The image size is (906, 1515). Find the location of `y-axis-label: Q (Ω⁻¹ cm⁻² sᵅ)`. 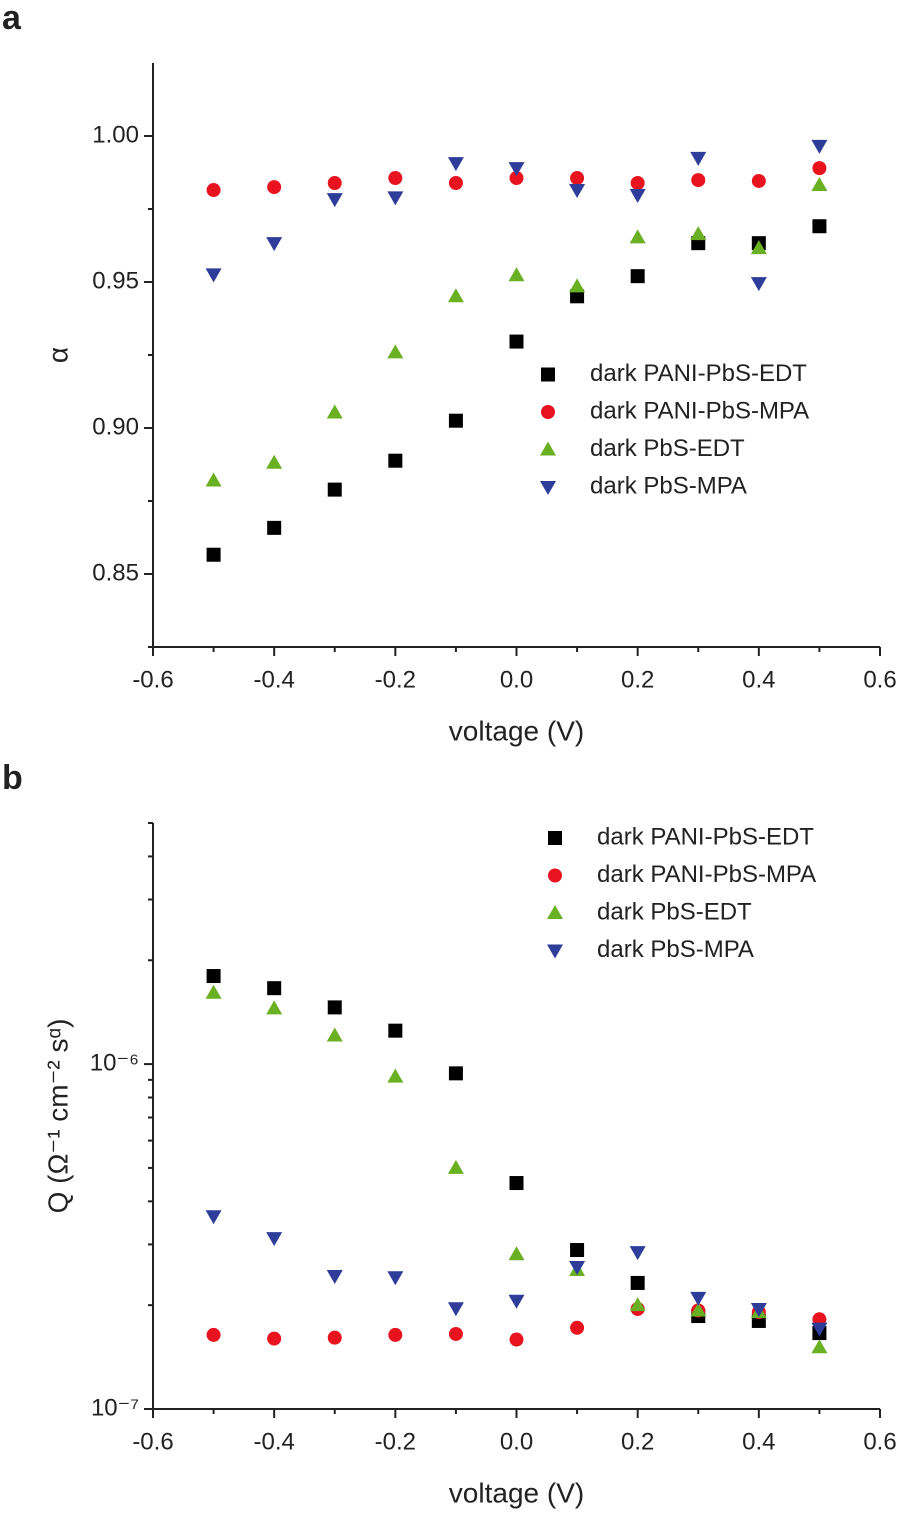

y-axis-label: Q (Ω⁻¹ cm⁻² sᵅ) is located at coordinates (57, 1116).